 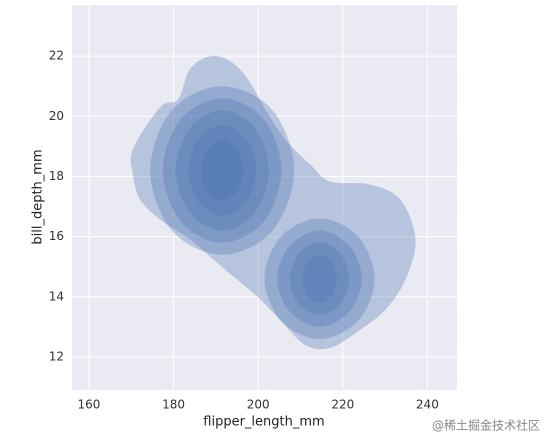 What do you see at coordinates (173, 405) in the screenshot?
I see `x-tick-label: 180` at bounding box center [173, 405].